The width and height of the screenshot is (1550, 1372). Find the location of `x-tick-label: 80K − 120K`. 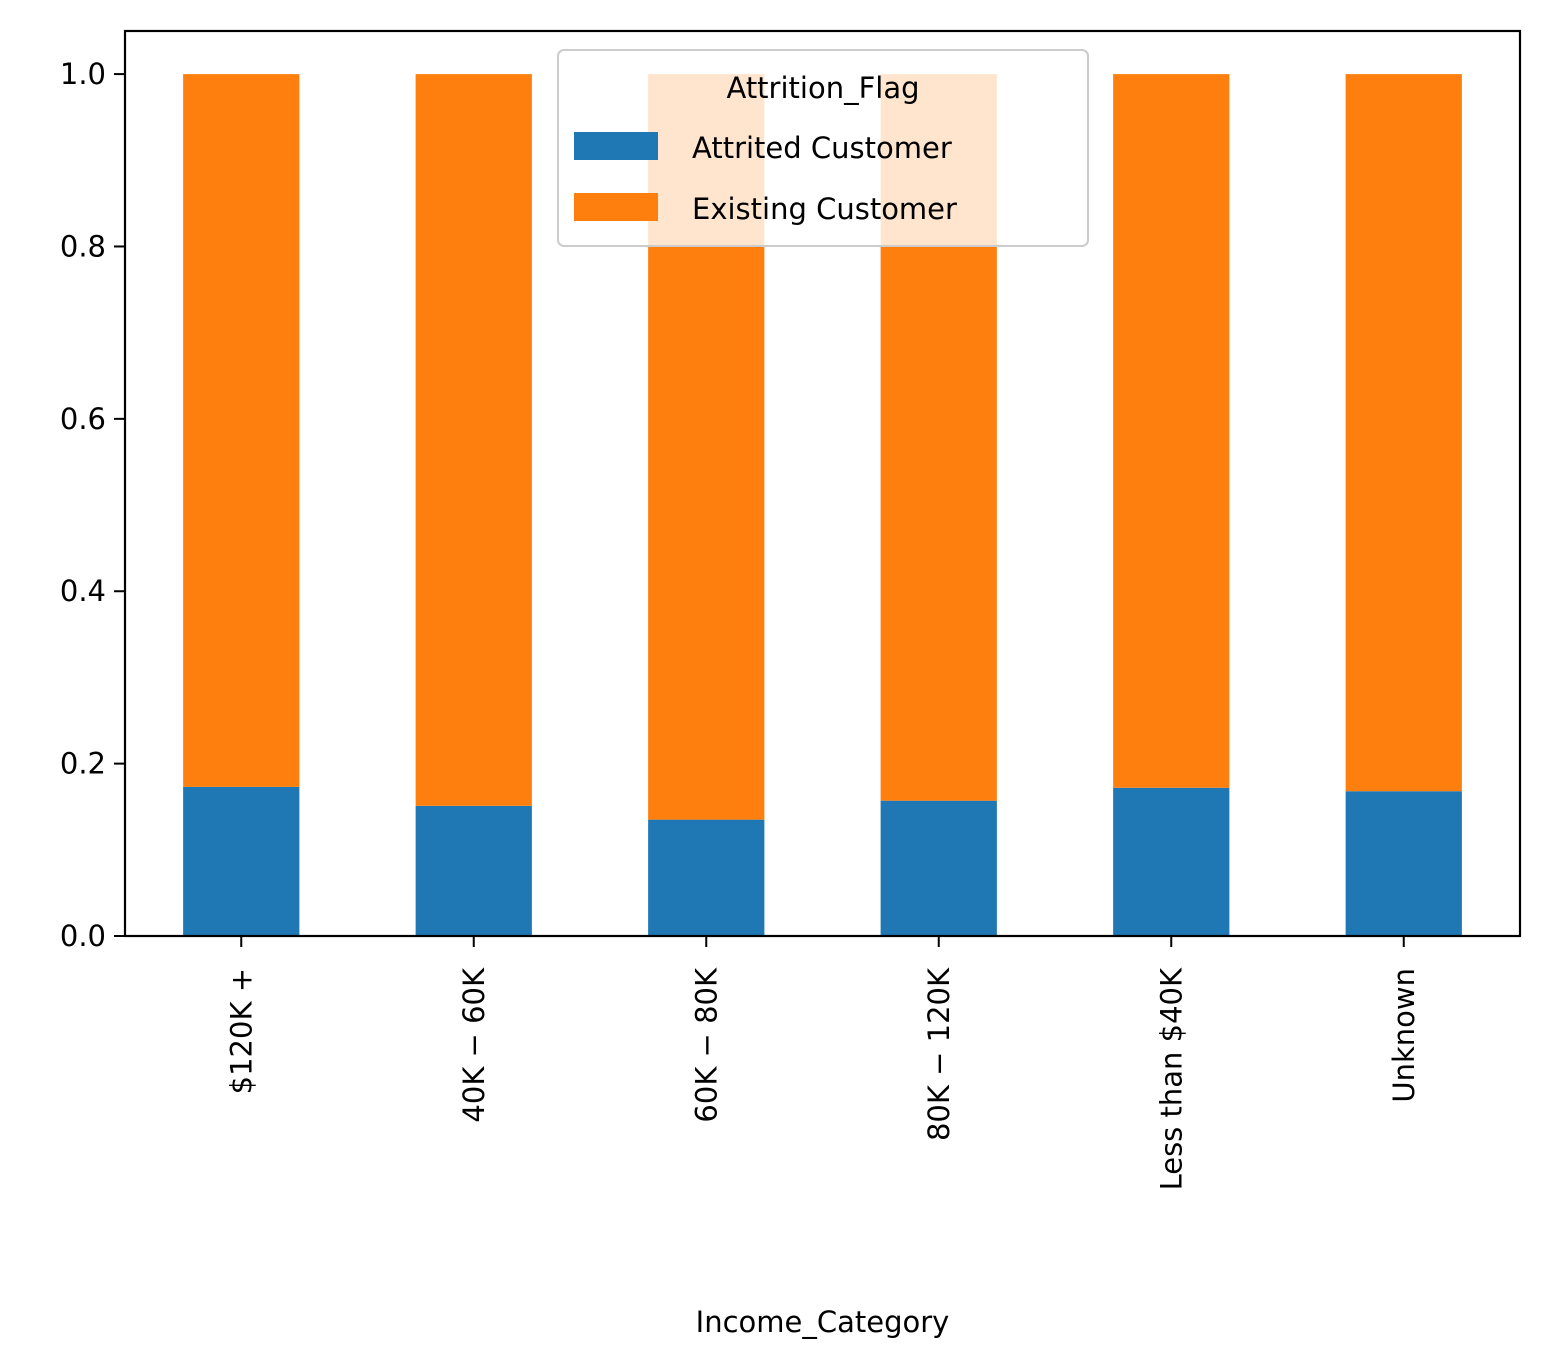

x-tick-label: 80K − 120K is located at coordinates (939, 1054).